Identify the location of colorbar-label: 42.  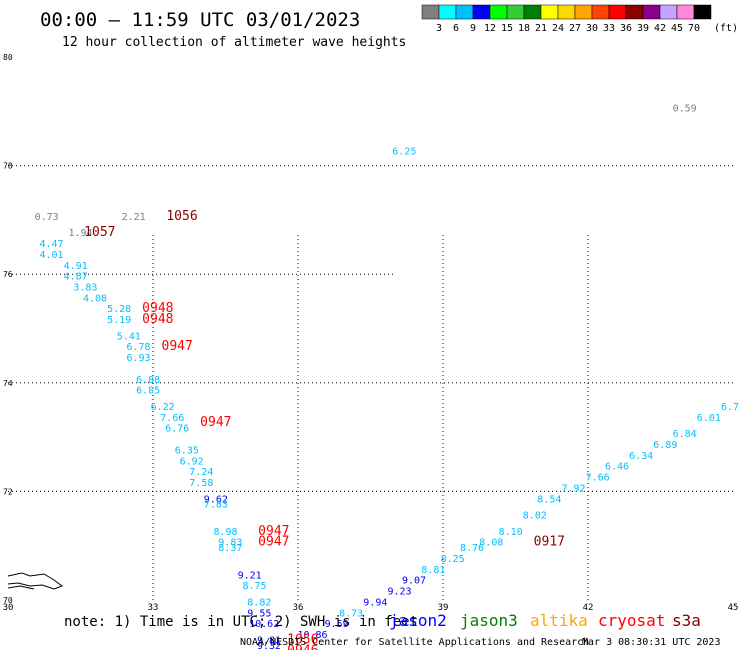
(660, 28).